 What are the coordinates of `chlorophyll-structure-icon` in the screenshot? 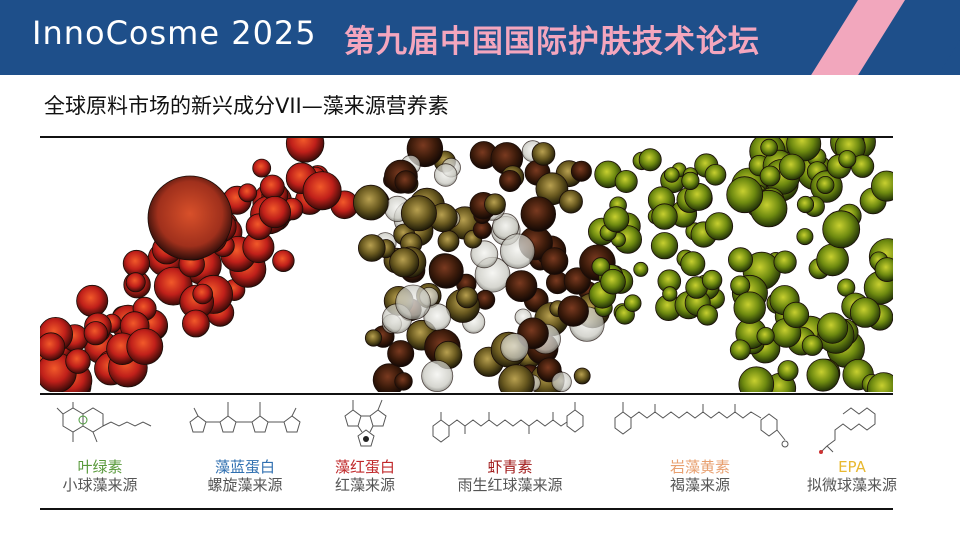 It's located at (104, 422).